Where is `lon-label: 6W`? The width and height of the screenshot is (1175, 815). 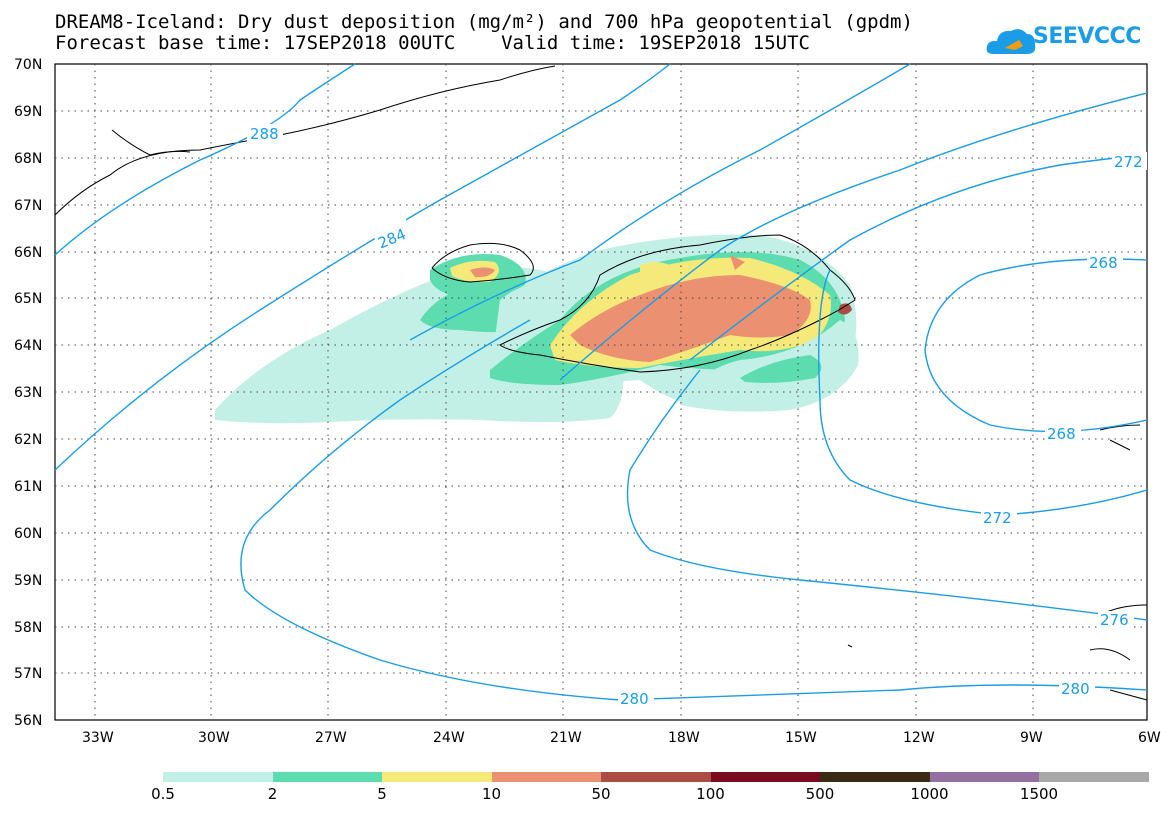
lon-label: 6W is located at coordinates (1149, 738).